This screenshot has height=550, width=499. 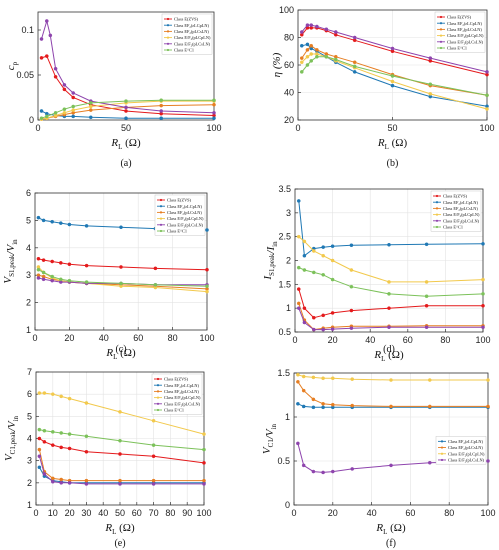 What do you see at coordinates (28, 275) in the screenshot?
I see `y-tick-label: 3` at bounding box center [28, 275].